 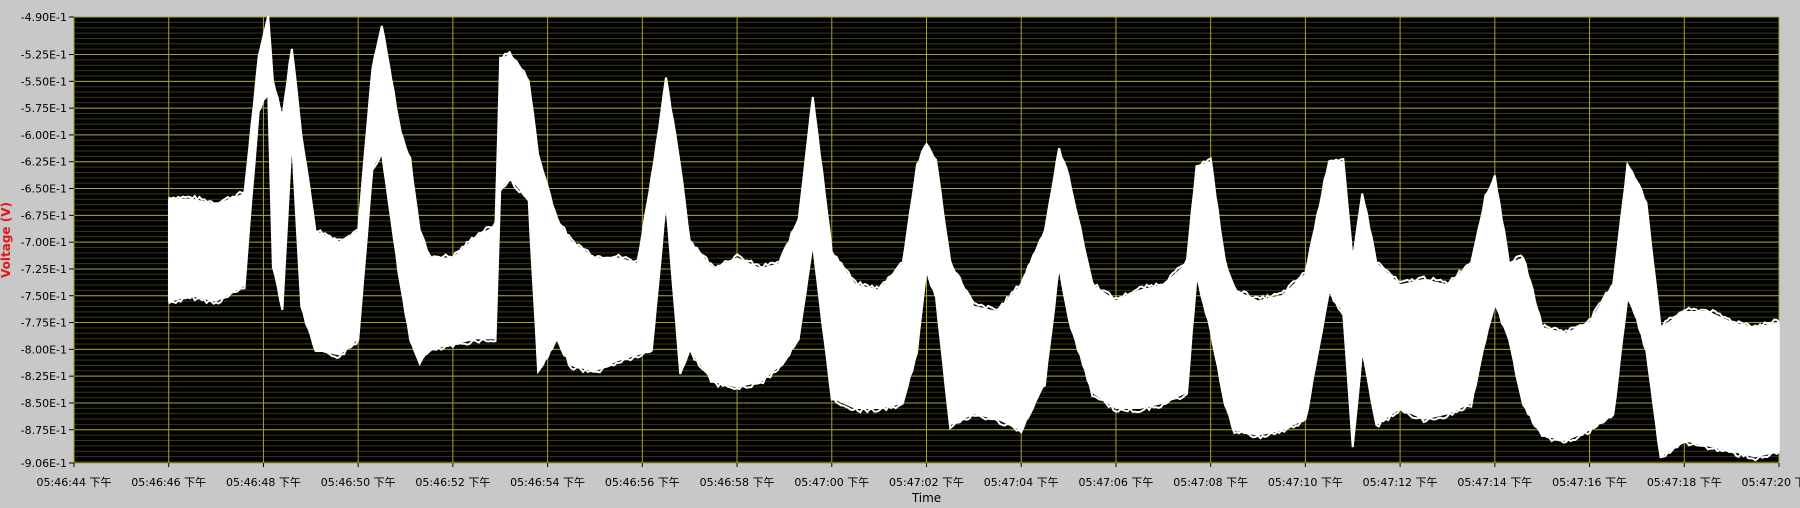 What do you see at coordinates (44, 81) in the screenshot?
I see `y-tick-label: -5.50E-1` at bounding box center [44, 81].